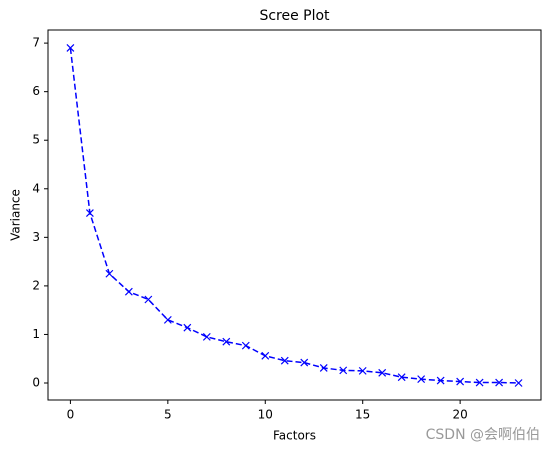 Image resolution: width=554 pixels, height=453 pixels. Describe the element at coordinates (36, 285) in the screenshot. I see `y-tick-label: 2` at that location.